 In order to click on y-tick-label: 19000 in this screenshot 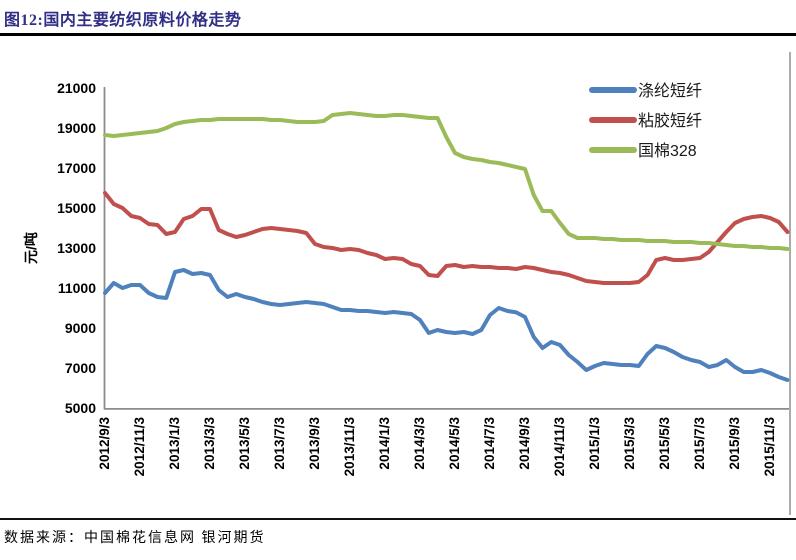, I will do `click(76, 128)`.